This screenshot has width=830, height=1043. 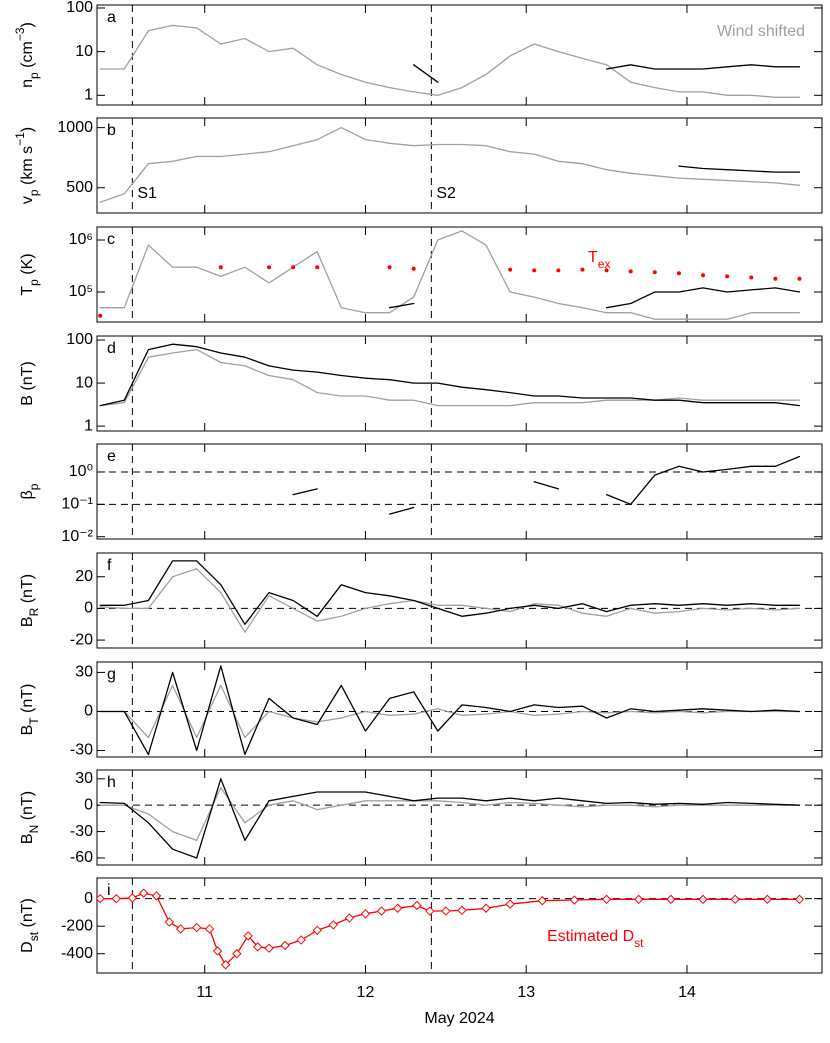 I want to click on y-axis-label: Tp (K), so click(x=30, y=274).